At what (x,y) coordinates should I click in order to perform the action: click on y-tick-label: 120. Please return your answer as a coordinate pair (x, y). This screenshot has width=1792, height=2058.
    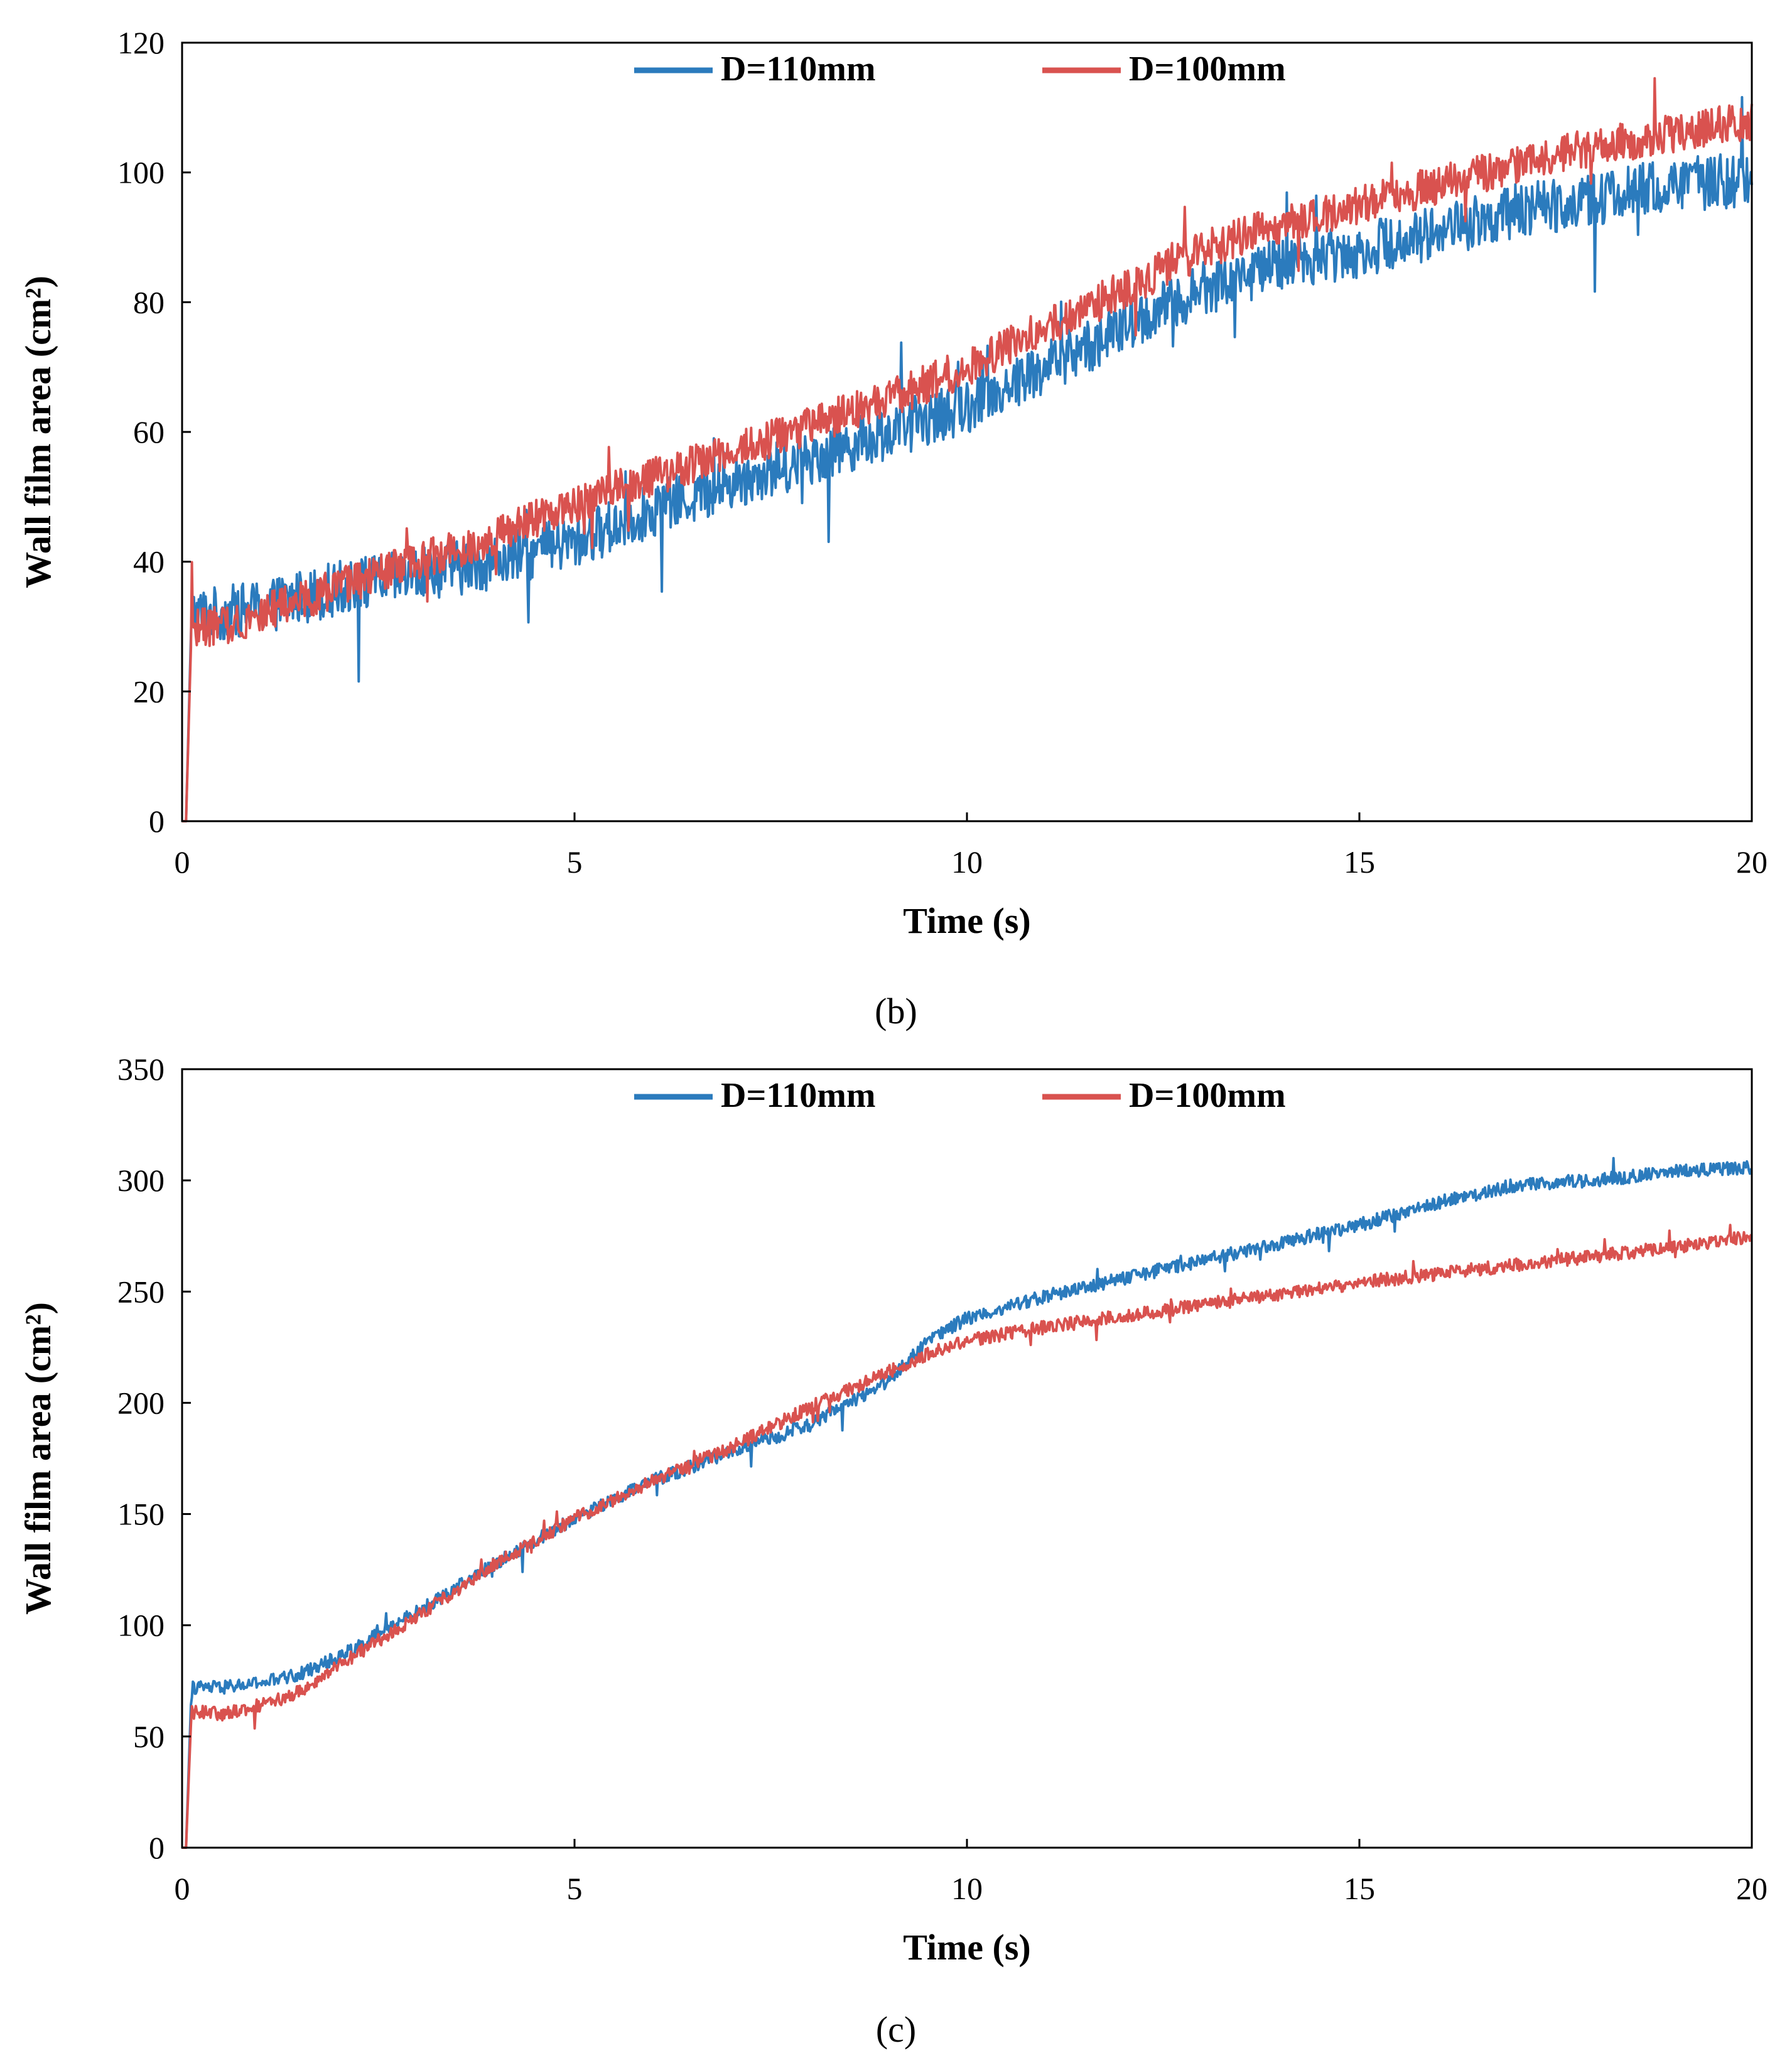
    Looking at the image, I should click on (141, 43).